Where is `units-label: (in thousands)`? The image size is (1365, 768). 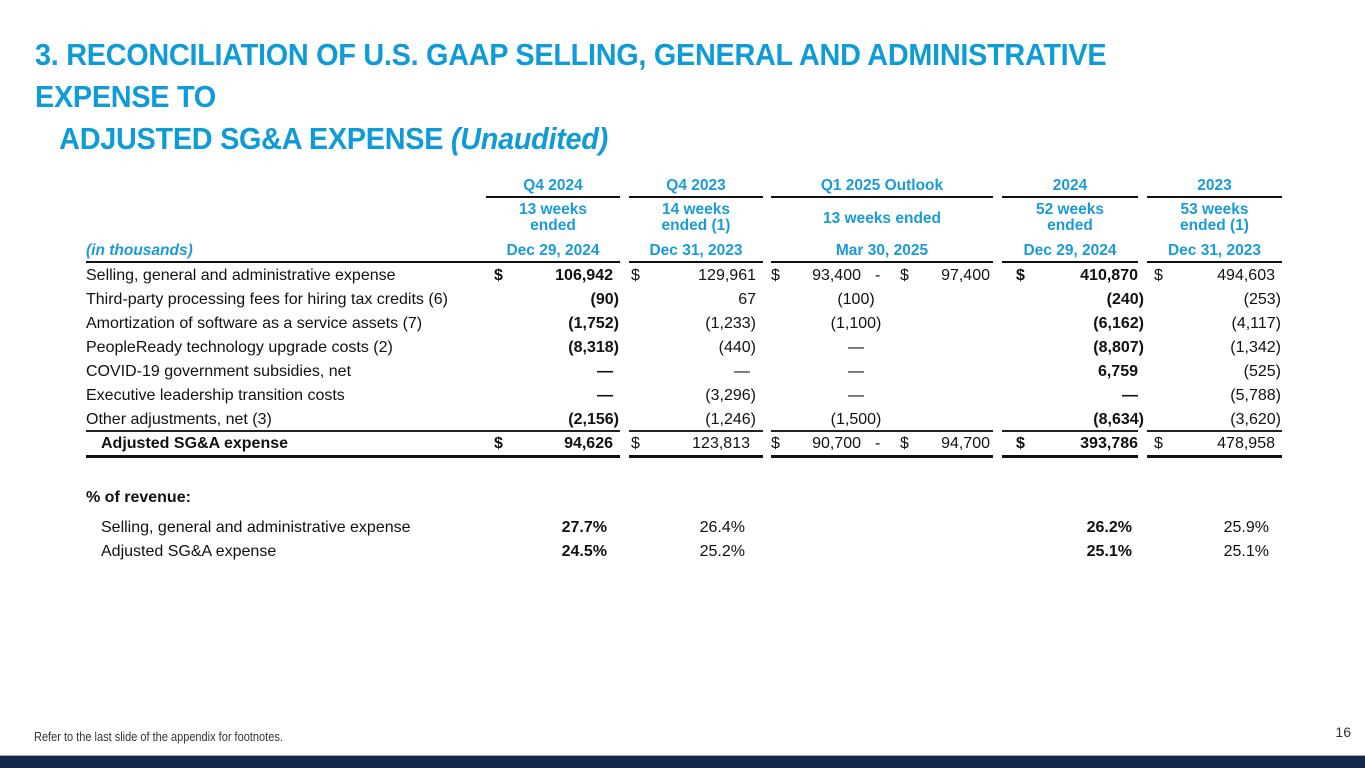 units-label: (in thousands) is located at coordinates (139, 250).